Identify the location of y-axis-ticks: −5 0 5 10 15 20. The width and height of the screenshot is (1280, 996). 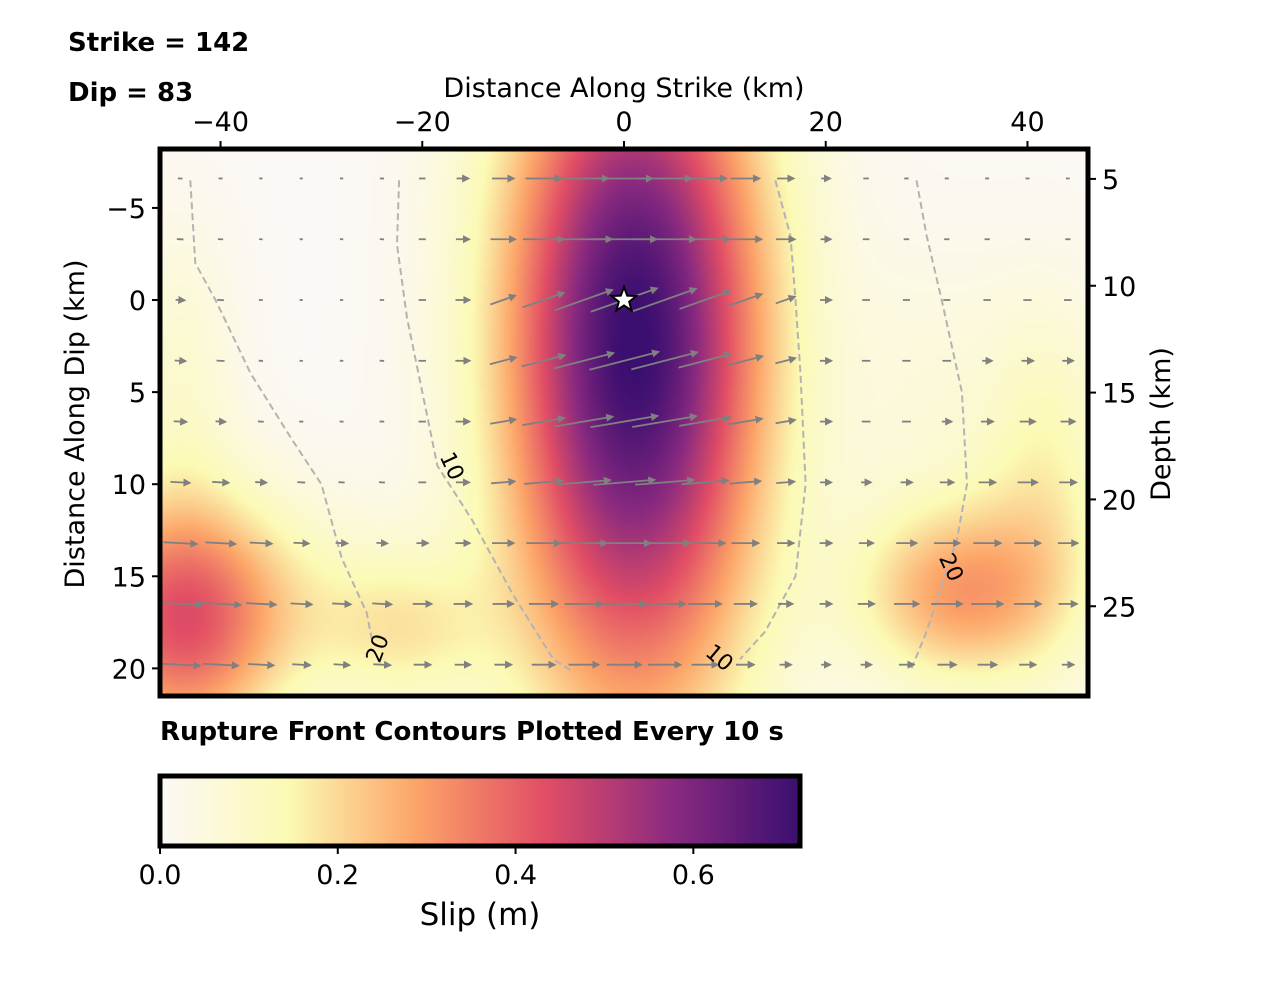
(133, 439).